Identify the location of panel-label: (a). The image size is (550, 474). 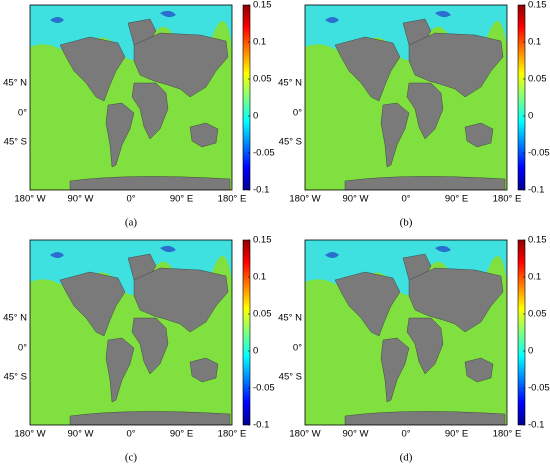
(131, 223).